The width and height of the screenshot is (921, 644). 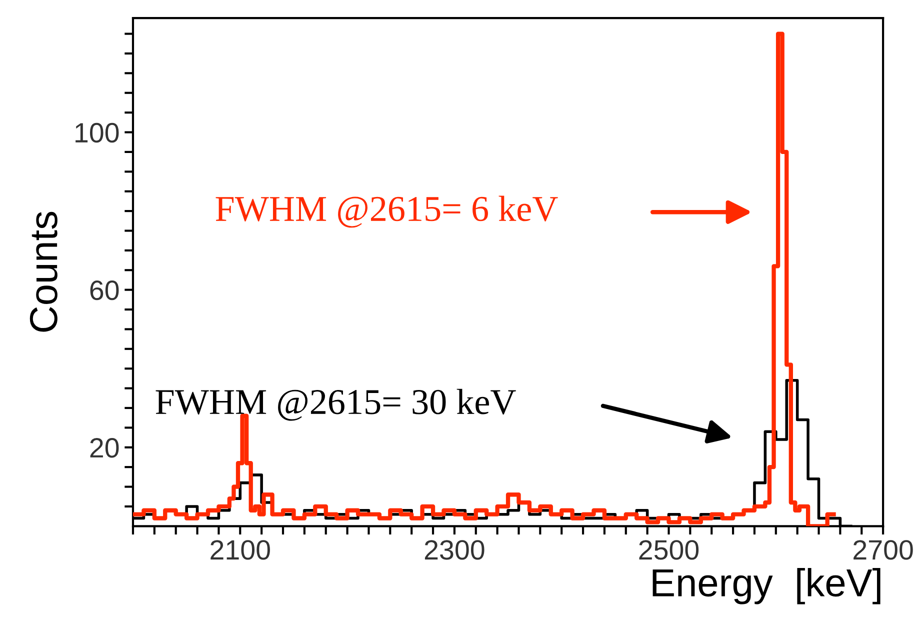 I want to click on y-tick-label: 20, so click(x=104, y=448).